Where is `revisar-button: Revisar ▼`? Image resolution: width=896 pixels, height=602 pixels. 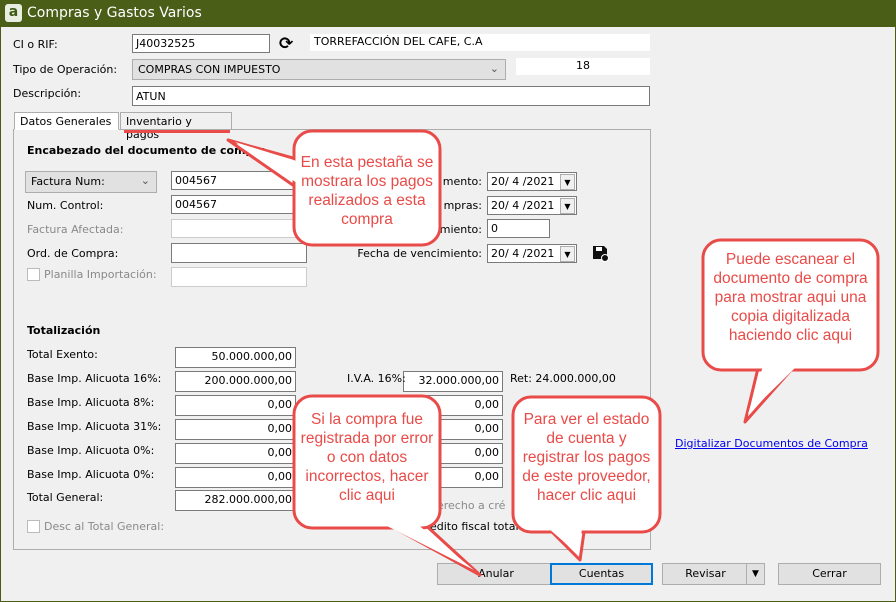 revisar-button: Revisar ▼ is located at coordinates (713, 574).